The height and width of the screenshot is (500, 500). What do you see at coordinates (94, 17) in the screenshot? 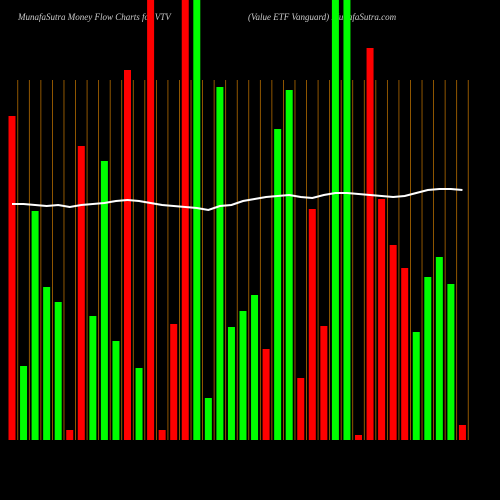
I see `chart-title: MunafaSutra Money Flow Charts for VTV` at bounding box center [94, 17].